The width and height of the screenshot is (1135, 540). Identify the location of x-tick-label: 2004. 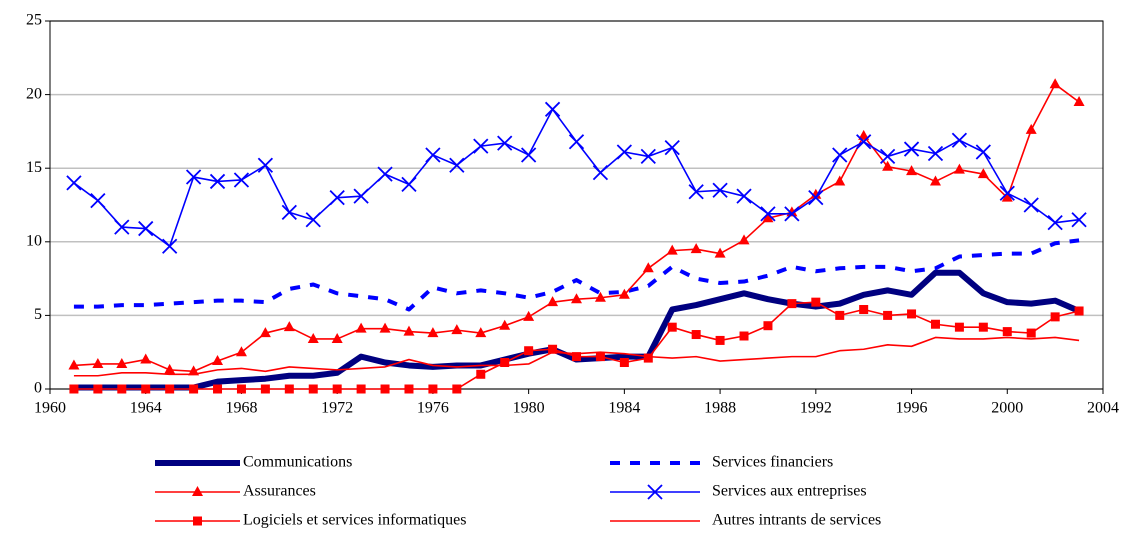
(1103, 408).